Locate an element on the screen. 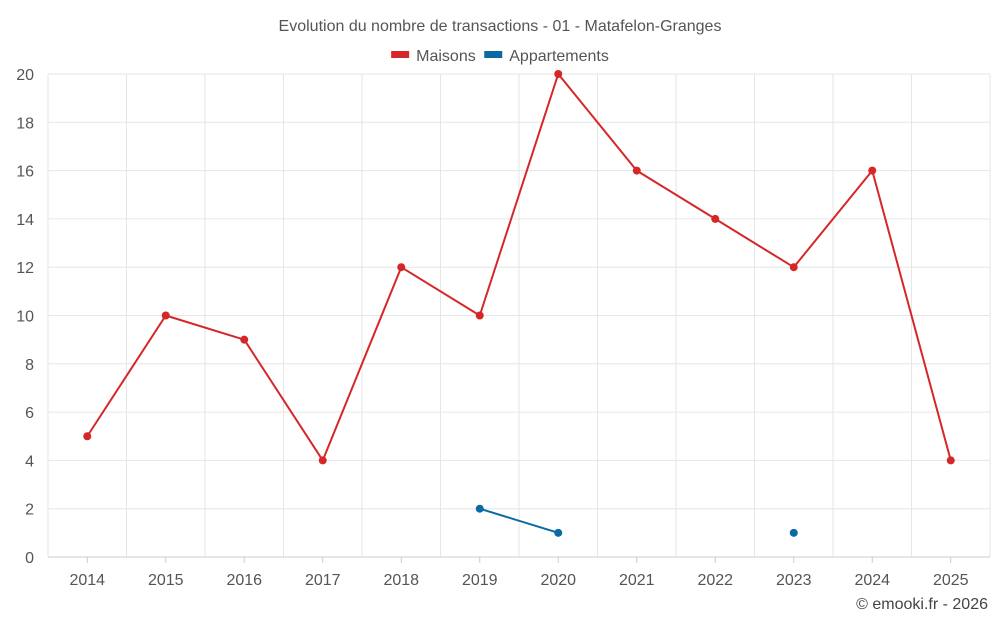 This screenshot has width=1000, height=625. x-tick-label: 2015 is located at coordinates (166, 580).